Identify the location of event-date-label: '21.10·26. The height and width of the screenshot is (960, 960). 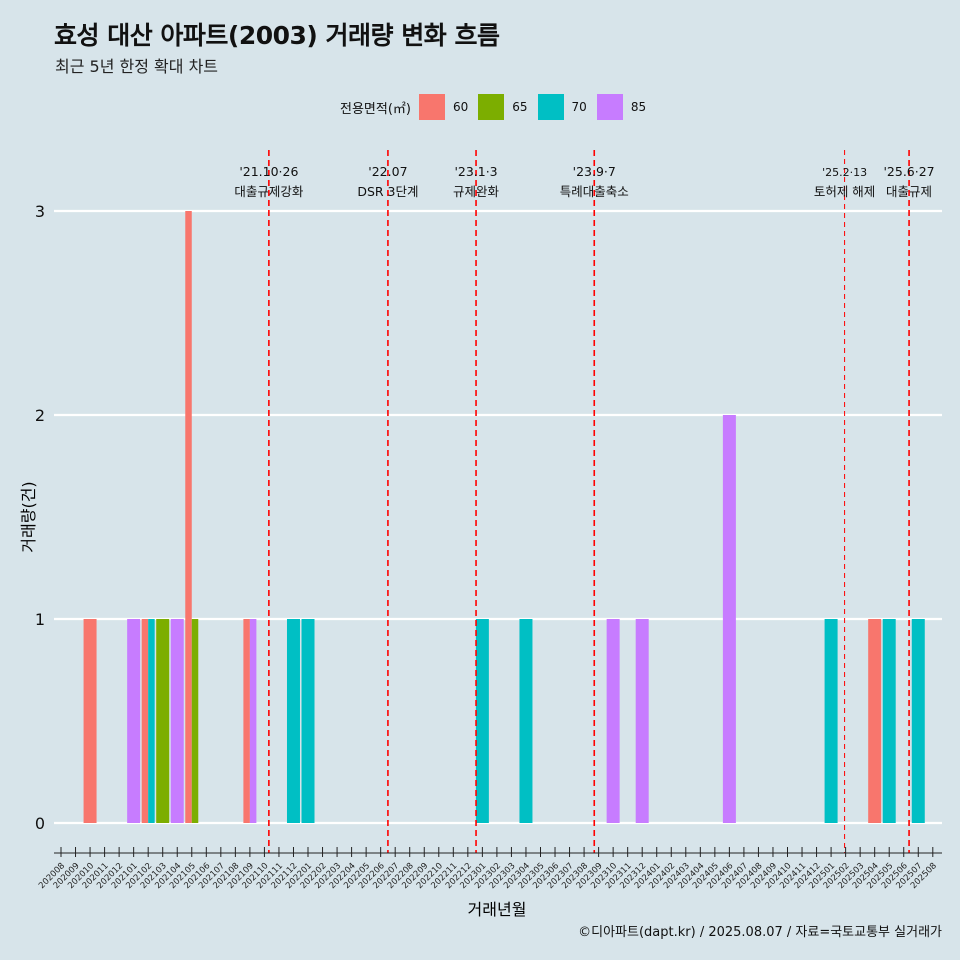
(268, 171).